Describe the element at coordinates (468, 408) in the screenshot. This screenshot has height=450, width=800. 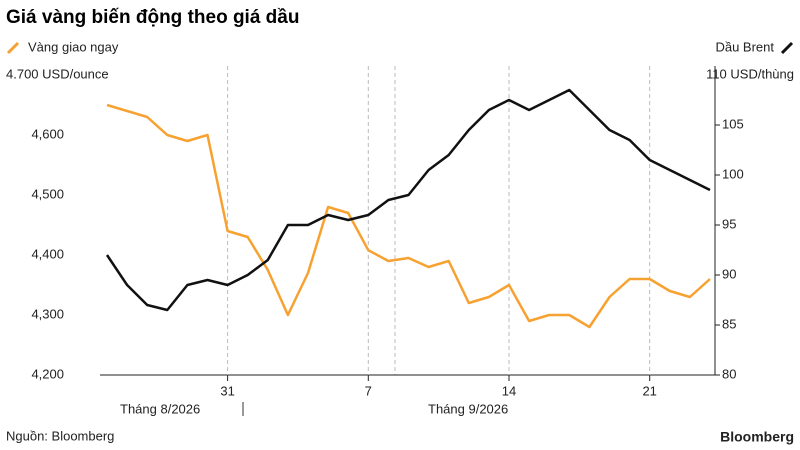
I see `month-label: Tháng 9/2026` at that location.